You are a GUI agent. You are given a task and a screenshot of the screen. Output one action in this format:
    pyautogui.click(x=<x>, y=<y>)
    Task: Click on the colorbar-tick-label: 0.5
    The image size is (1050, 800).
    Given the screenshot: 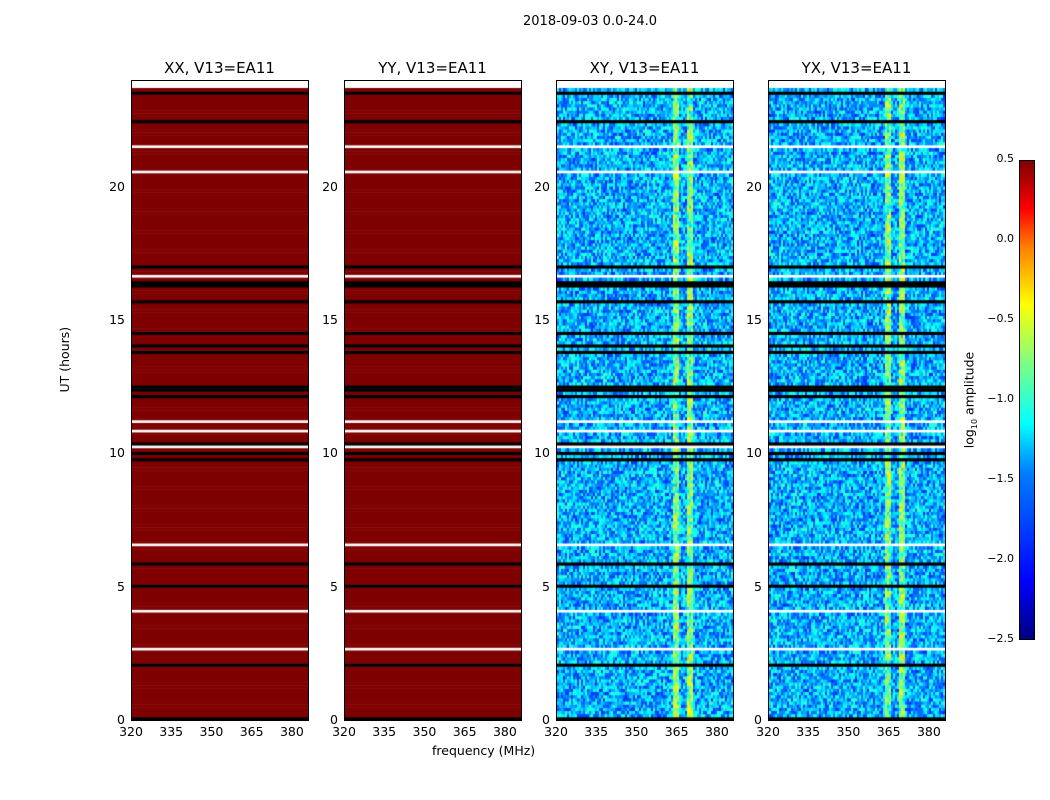 What is the action you would take?
    pyautogui.click(x=1005, y=158)
    